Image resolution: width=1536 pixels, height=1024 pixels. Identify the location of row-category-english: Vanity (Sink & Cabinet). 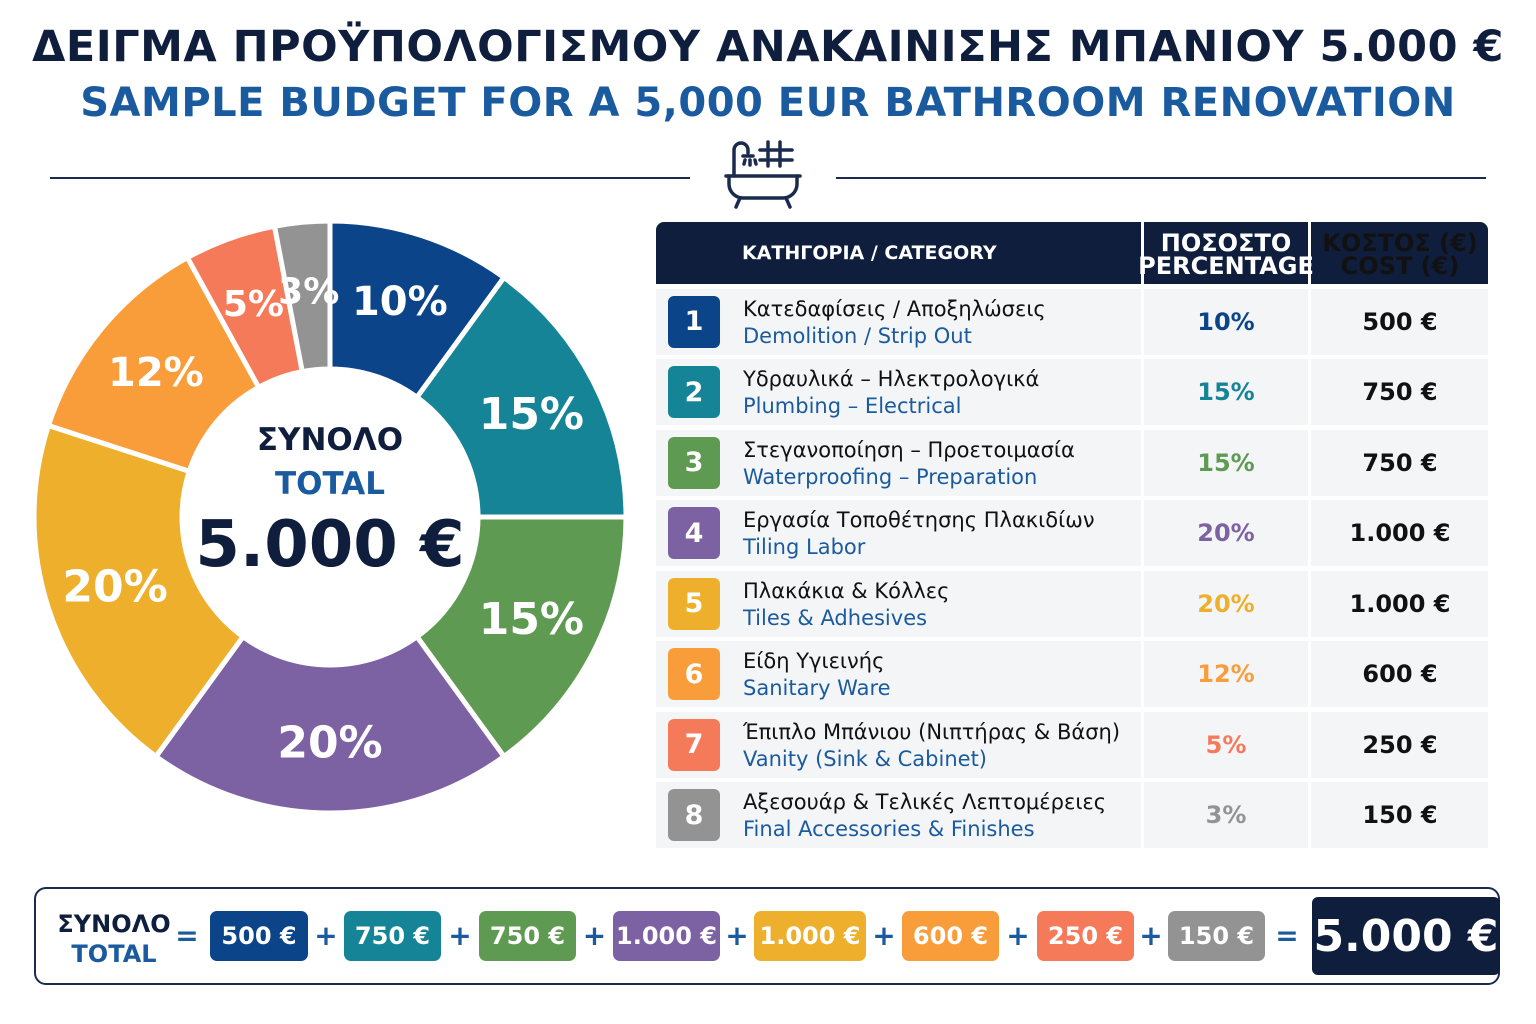
(865, 758).